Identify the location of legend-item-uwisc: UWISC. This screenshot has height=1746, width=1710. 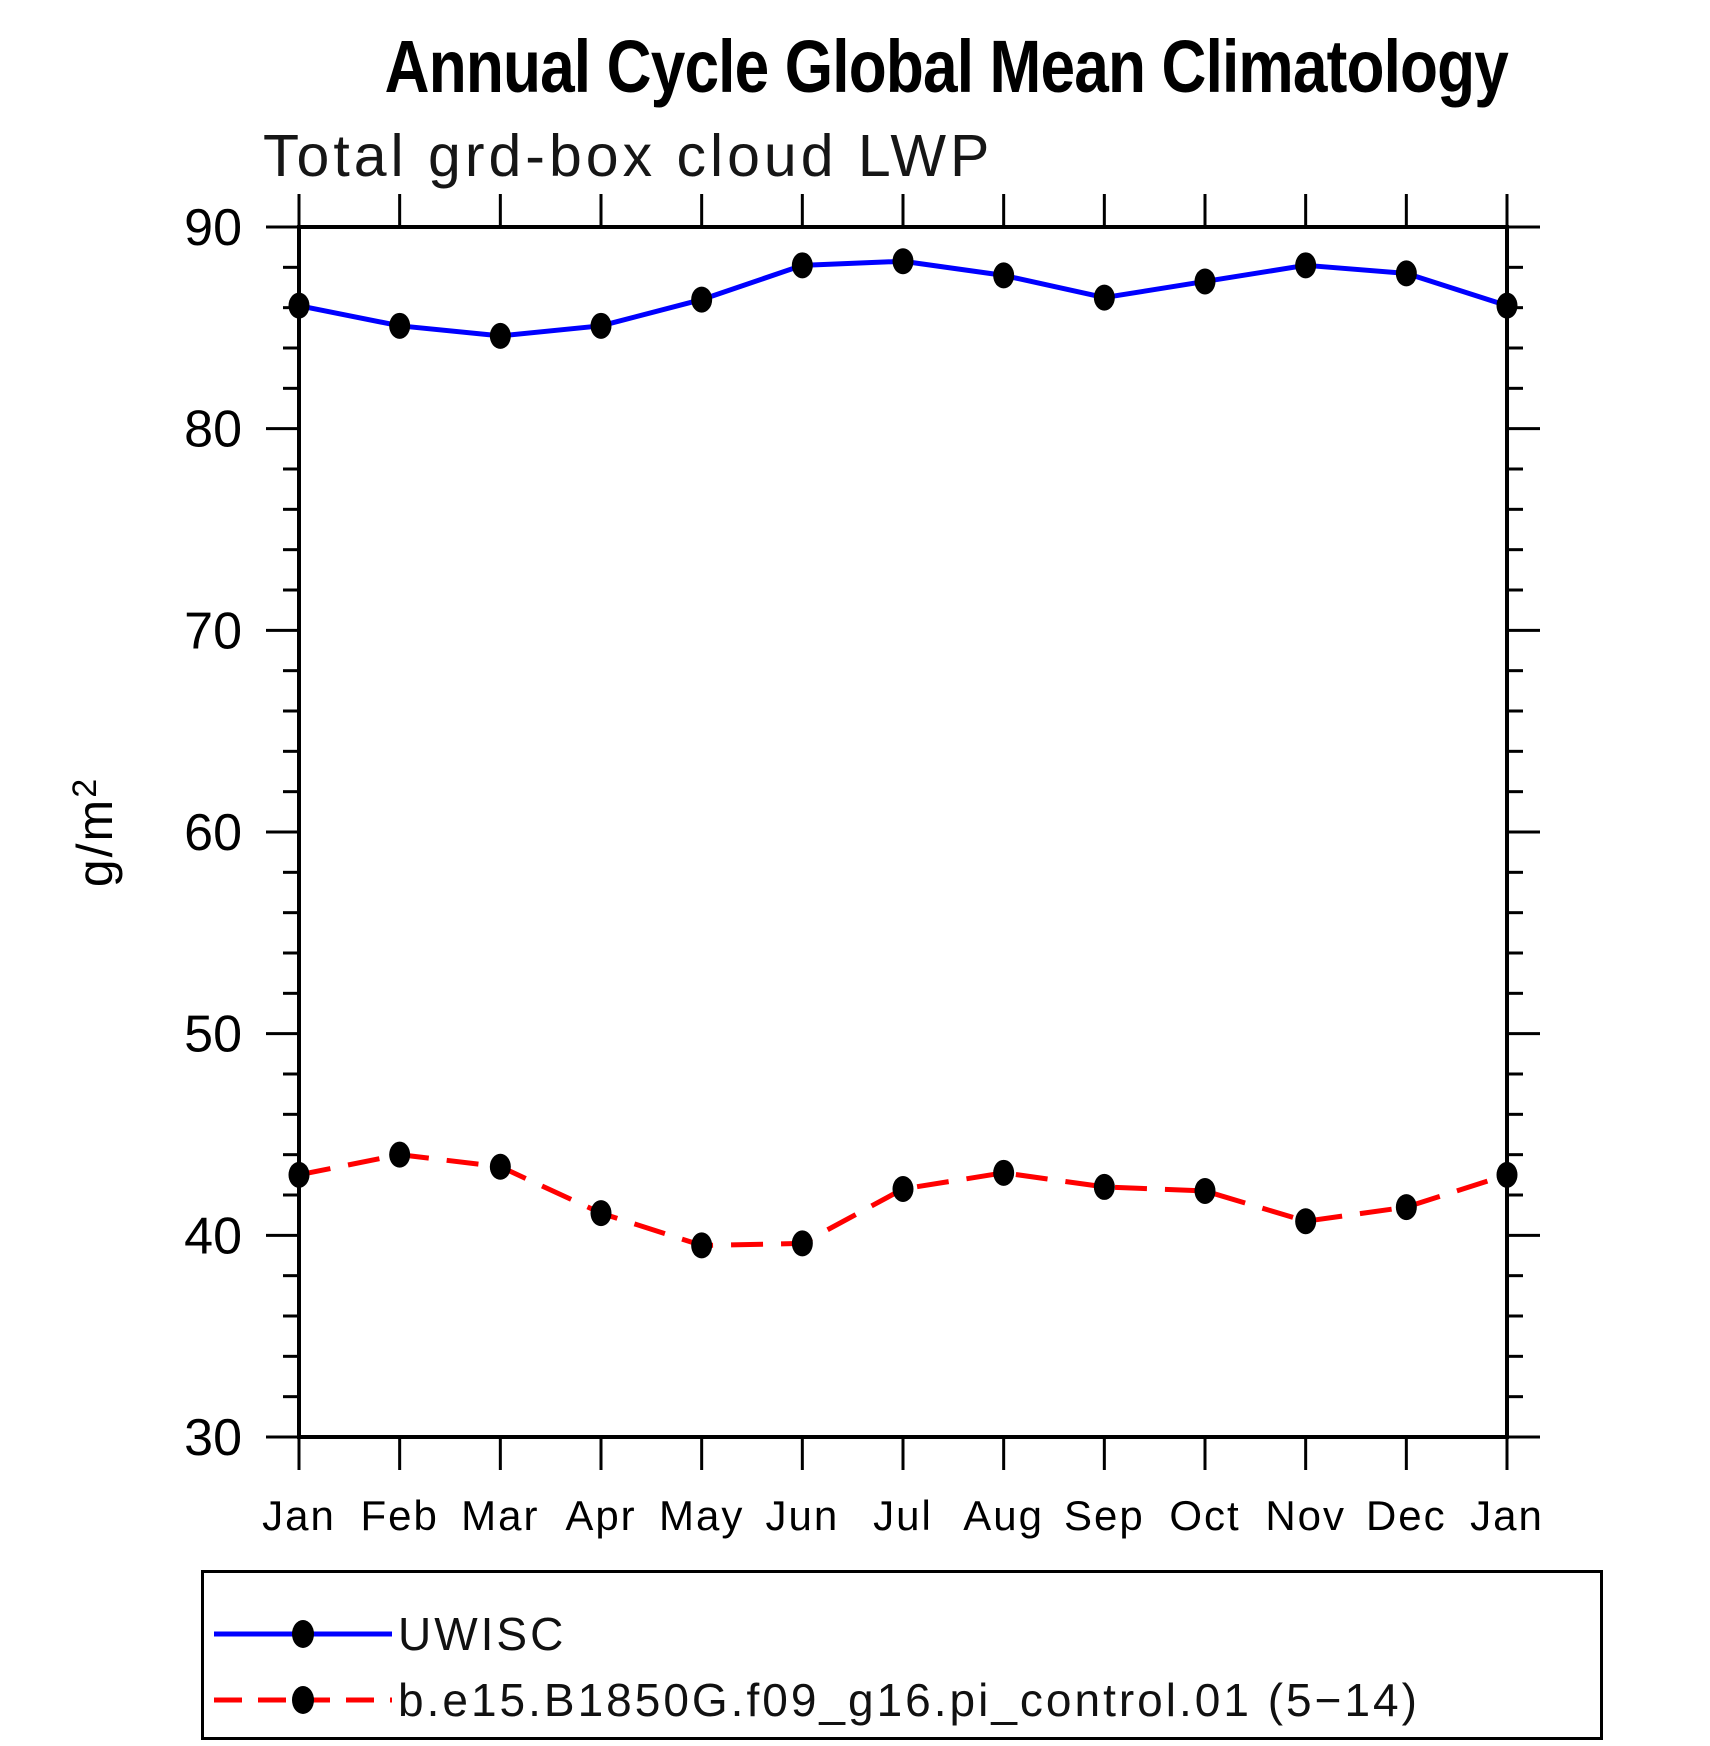
(388, 1634).